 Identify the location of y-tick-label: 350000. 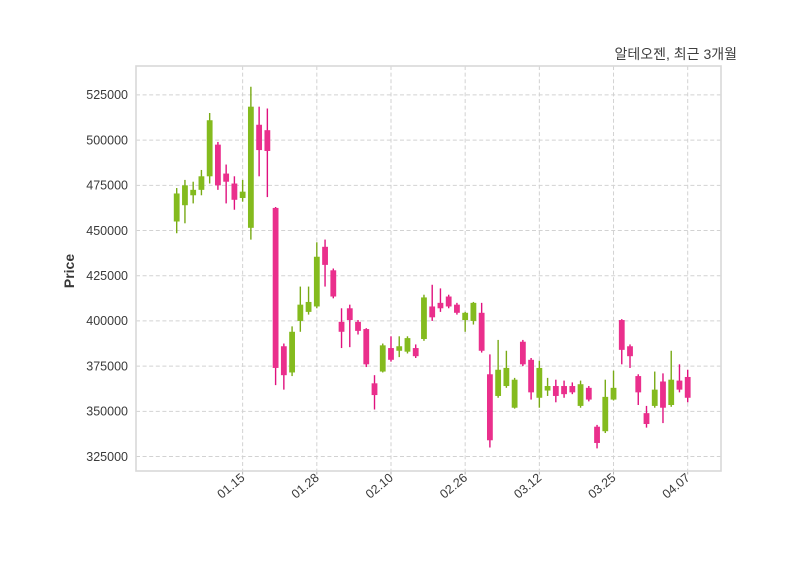
(107, 412).